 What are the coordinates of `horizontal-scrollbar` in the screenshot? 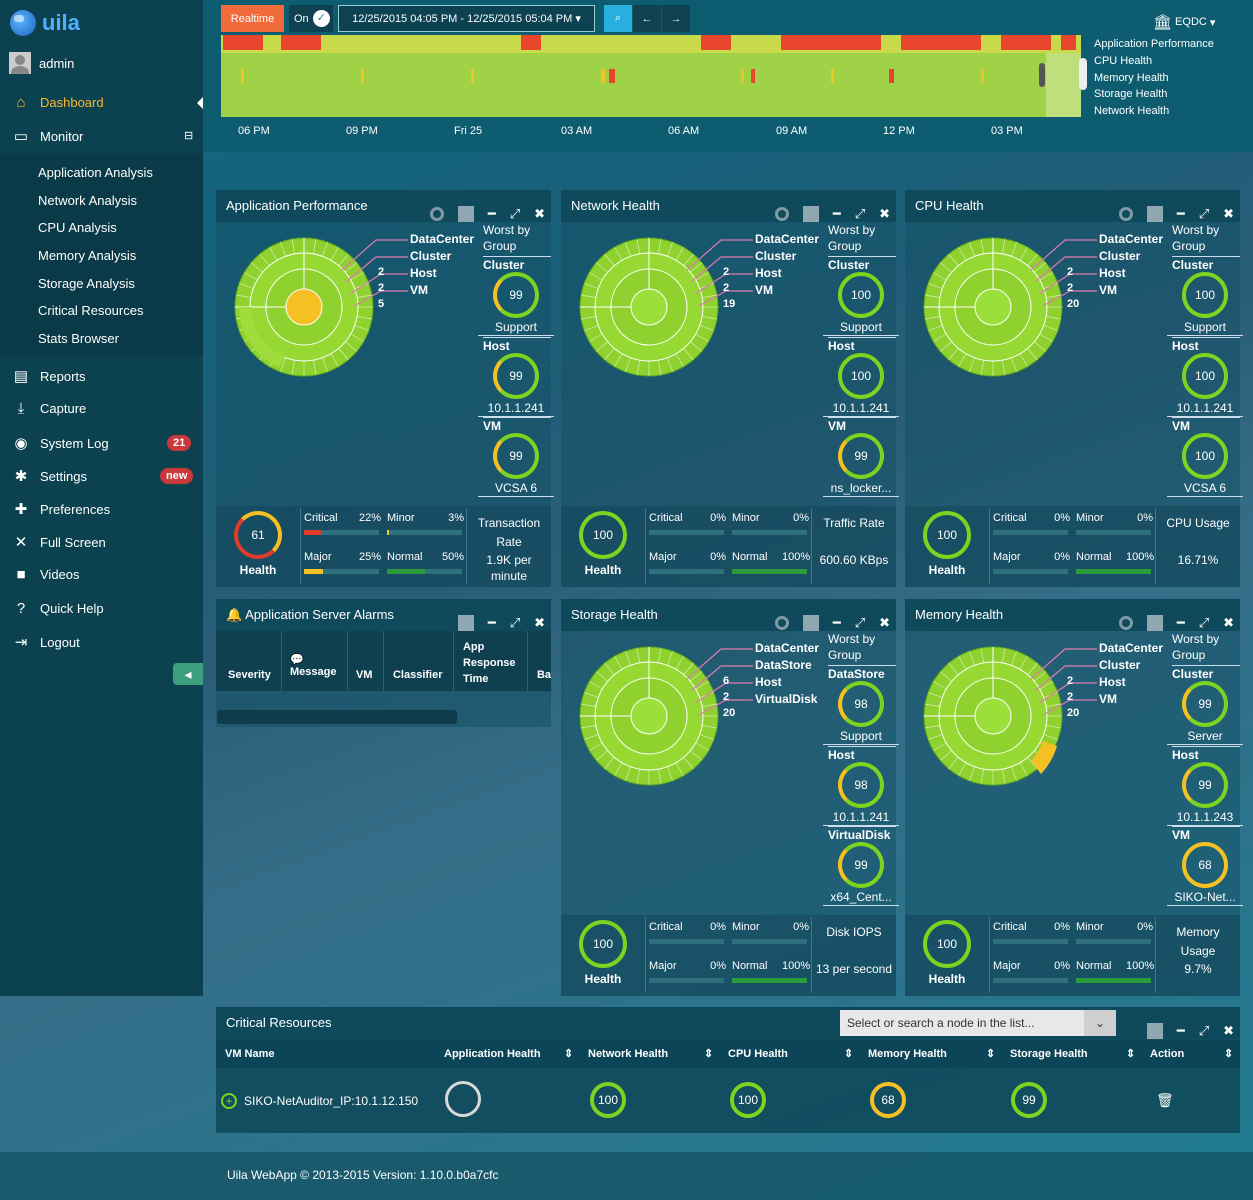 It's located at (337, 717).